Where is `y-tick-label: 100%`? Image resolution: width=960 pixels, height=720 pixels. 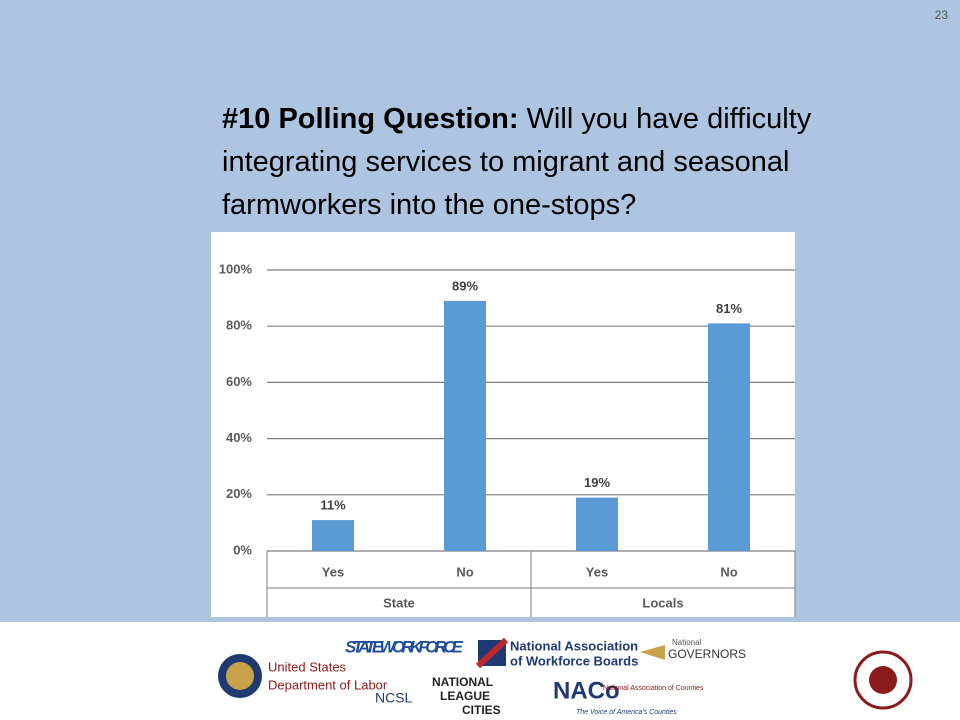
y-tick-label: 100% is located at coordinates (236, 268).